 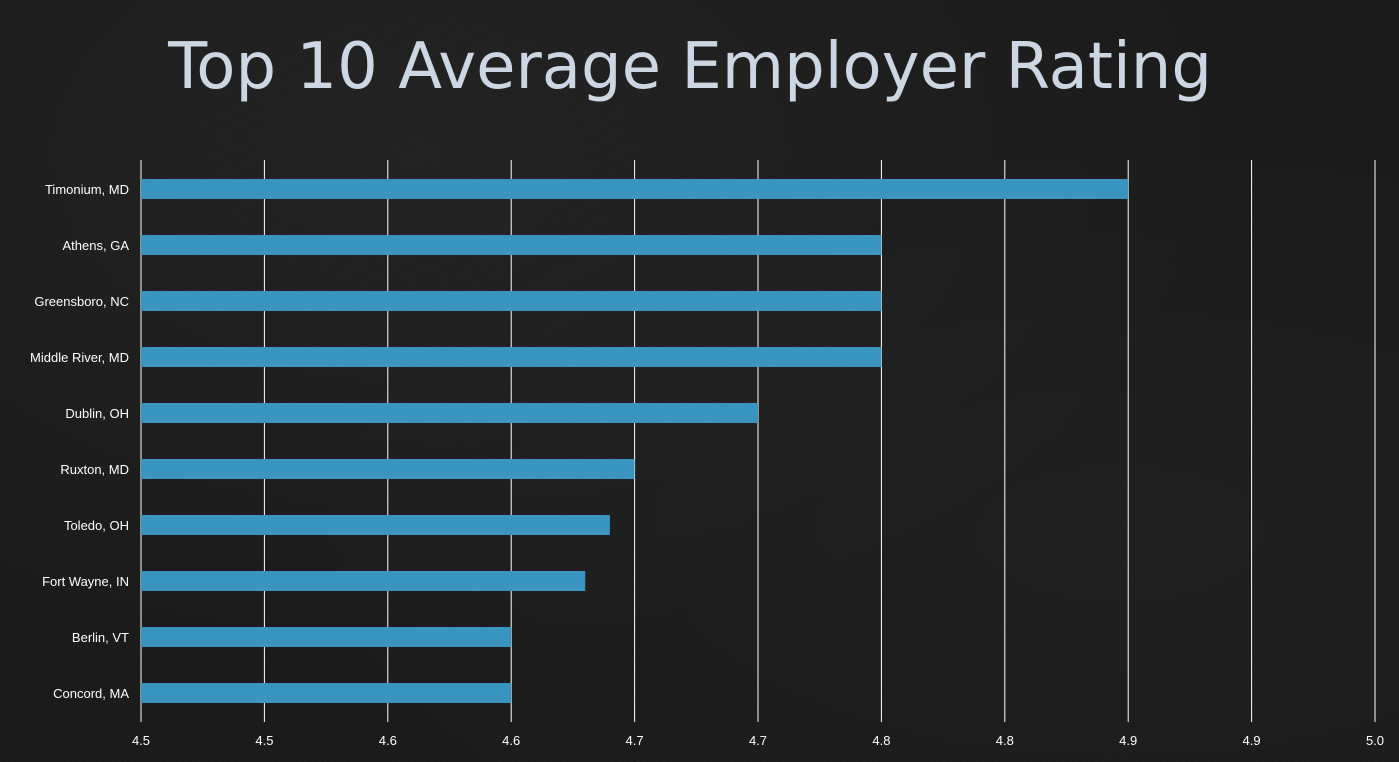 What do you see at coordinates (79, 357) in the screenshot?
I see `category-label: Middle River, MD` at bounding box center [79, 357].